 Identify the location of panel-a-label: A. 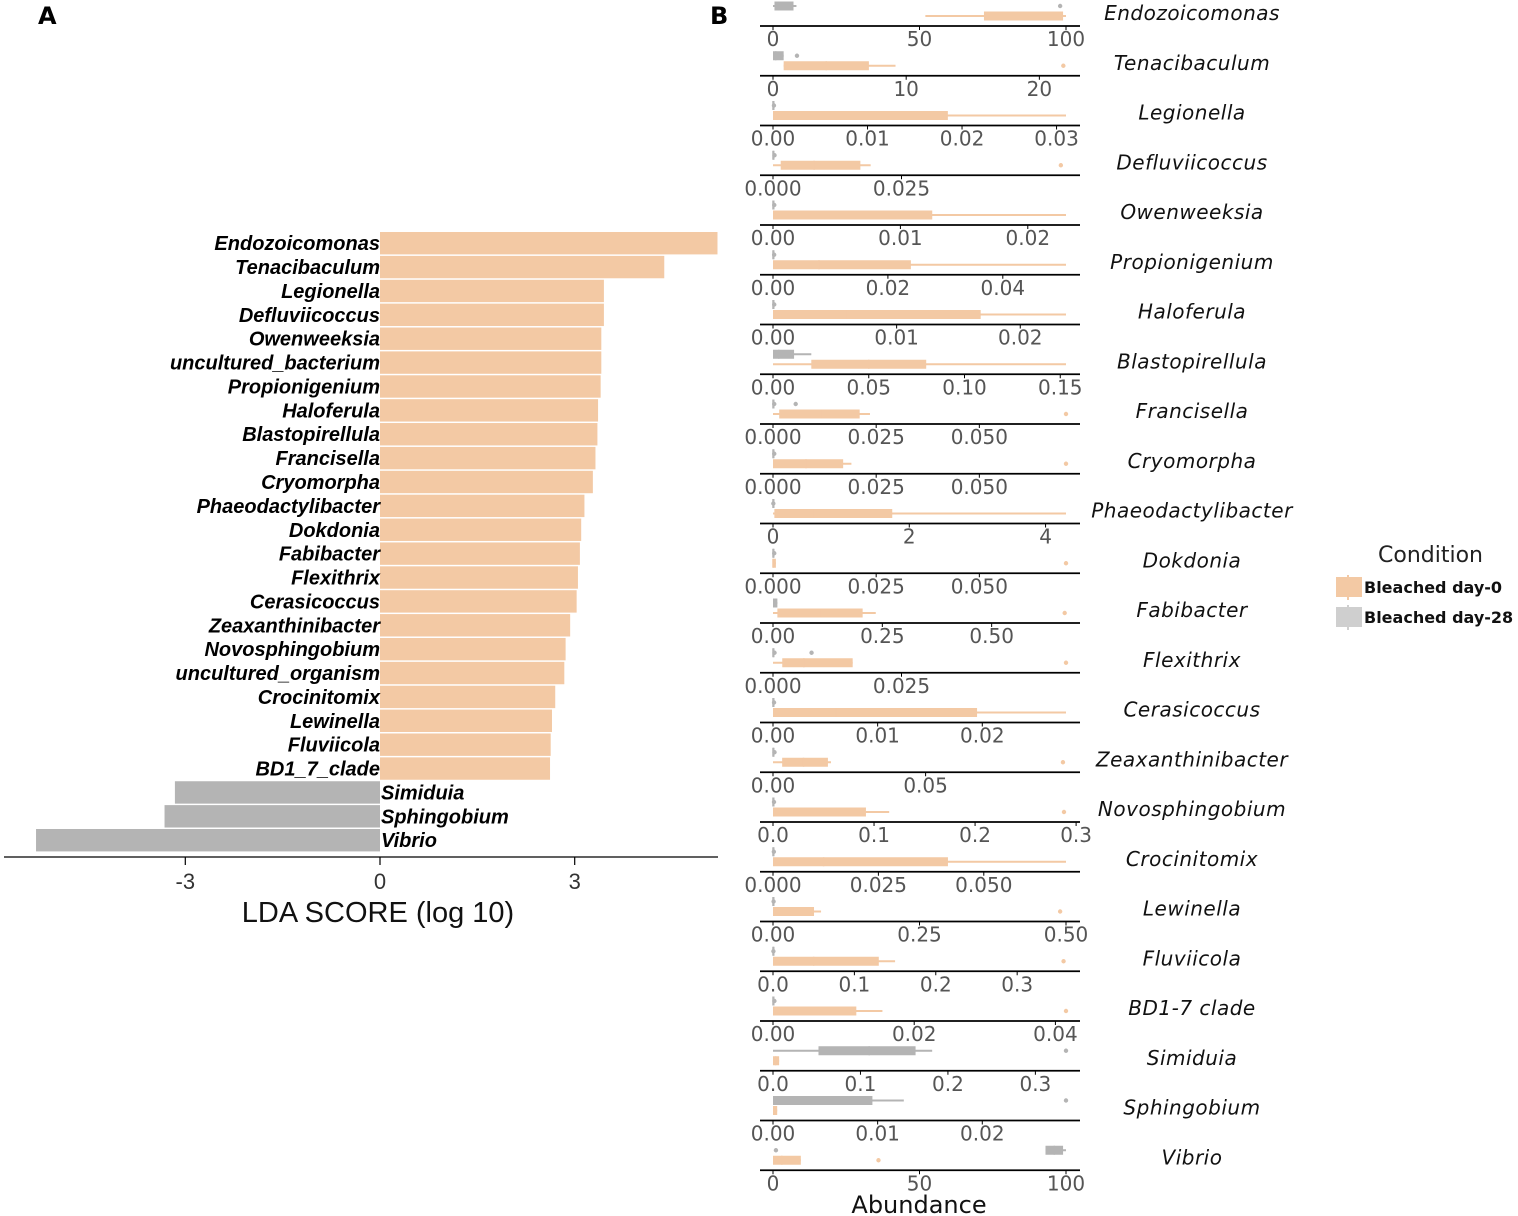
(47, 16).